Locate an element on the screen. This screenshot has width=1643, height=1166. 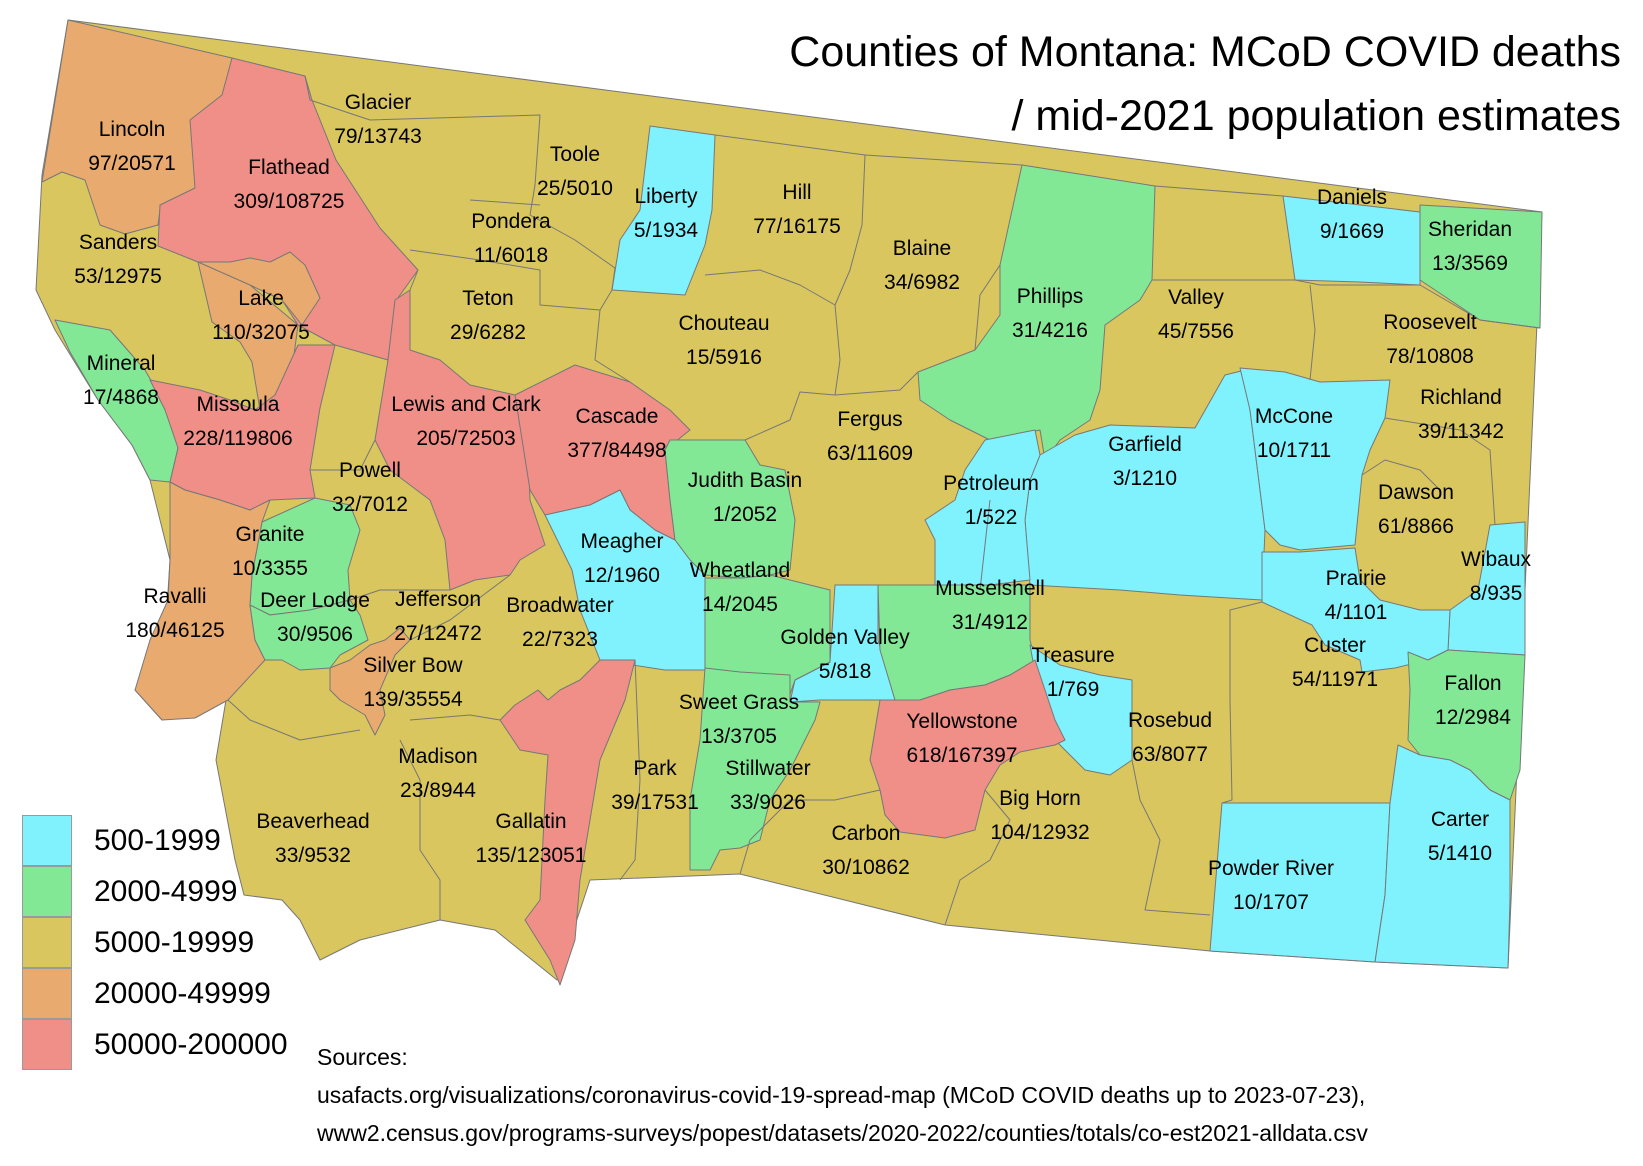
county-region-yellowstone is located at coordinates (967, 749).